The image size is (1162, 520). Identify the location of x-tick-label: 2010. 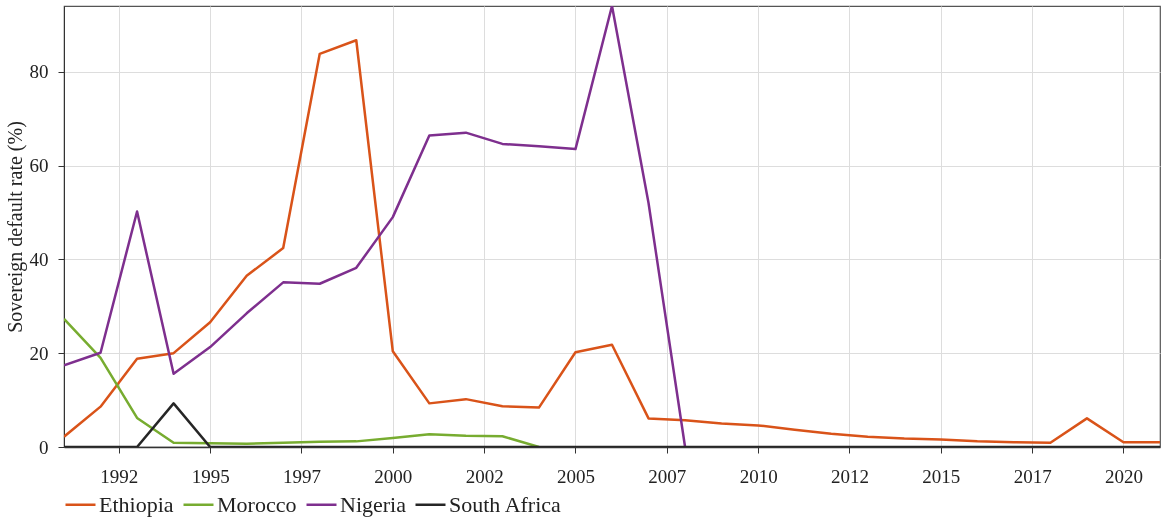
(758, 476).